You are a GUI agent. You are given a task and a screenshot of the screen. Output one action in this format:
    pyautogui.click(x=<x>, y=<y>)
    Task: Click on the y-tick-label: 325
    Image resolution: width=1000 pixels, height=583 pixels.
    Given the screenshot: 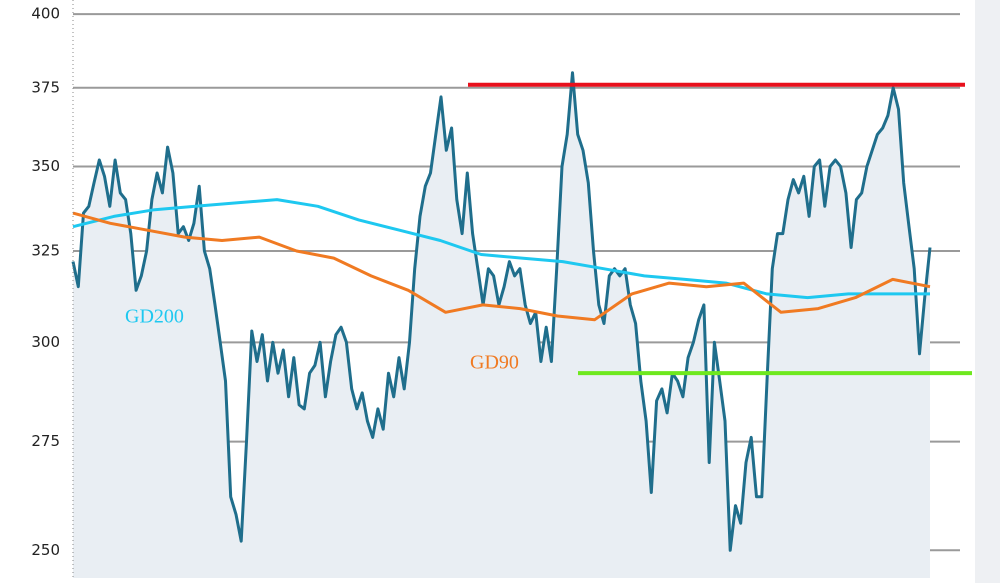 What is the action you would take?
    pyautogui.click(x=45, y=251)
    